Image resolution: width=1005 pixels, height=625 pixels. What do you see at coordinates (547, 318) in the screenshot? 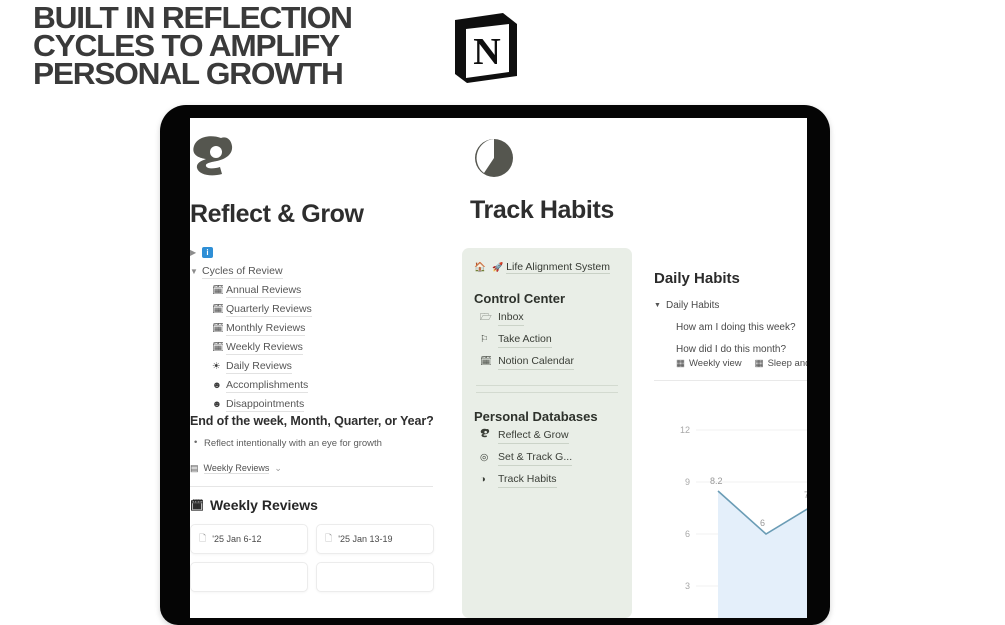
I see `sidebar-item-inbox: 🗁 Inbox` at bounding box center [547, 318].